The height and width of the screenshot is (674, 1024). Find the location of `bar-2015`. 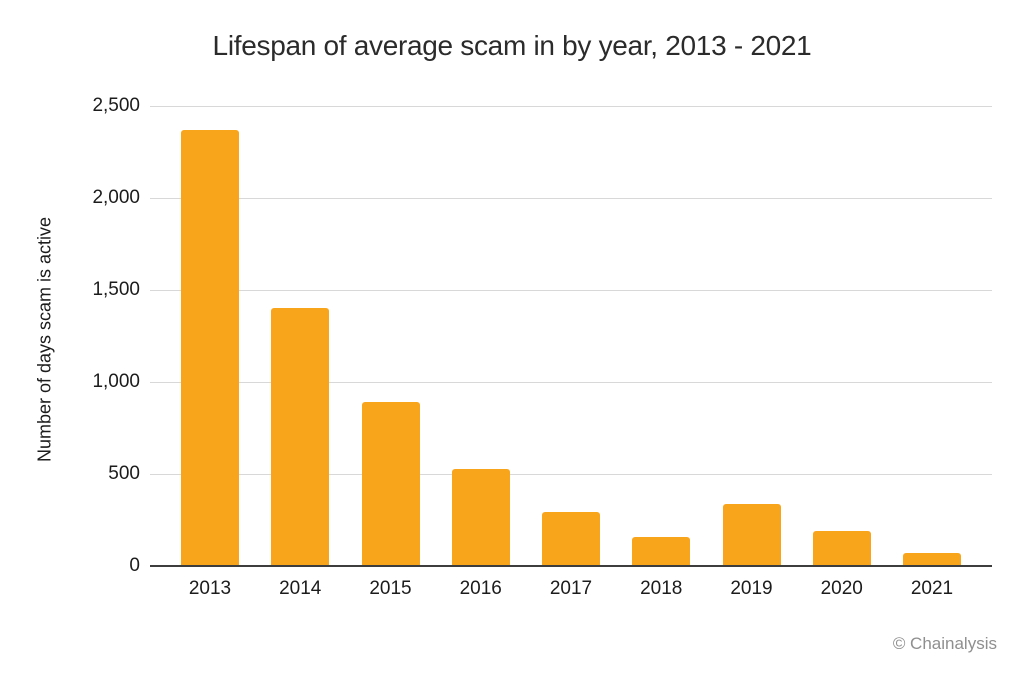

bar-2015 is located at coordinates (390, 484).